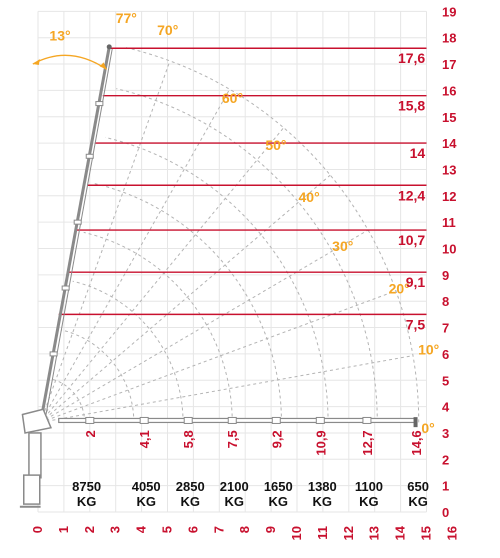  I want to click on reach-height-label: 9,1, so click(416, 282).